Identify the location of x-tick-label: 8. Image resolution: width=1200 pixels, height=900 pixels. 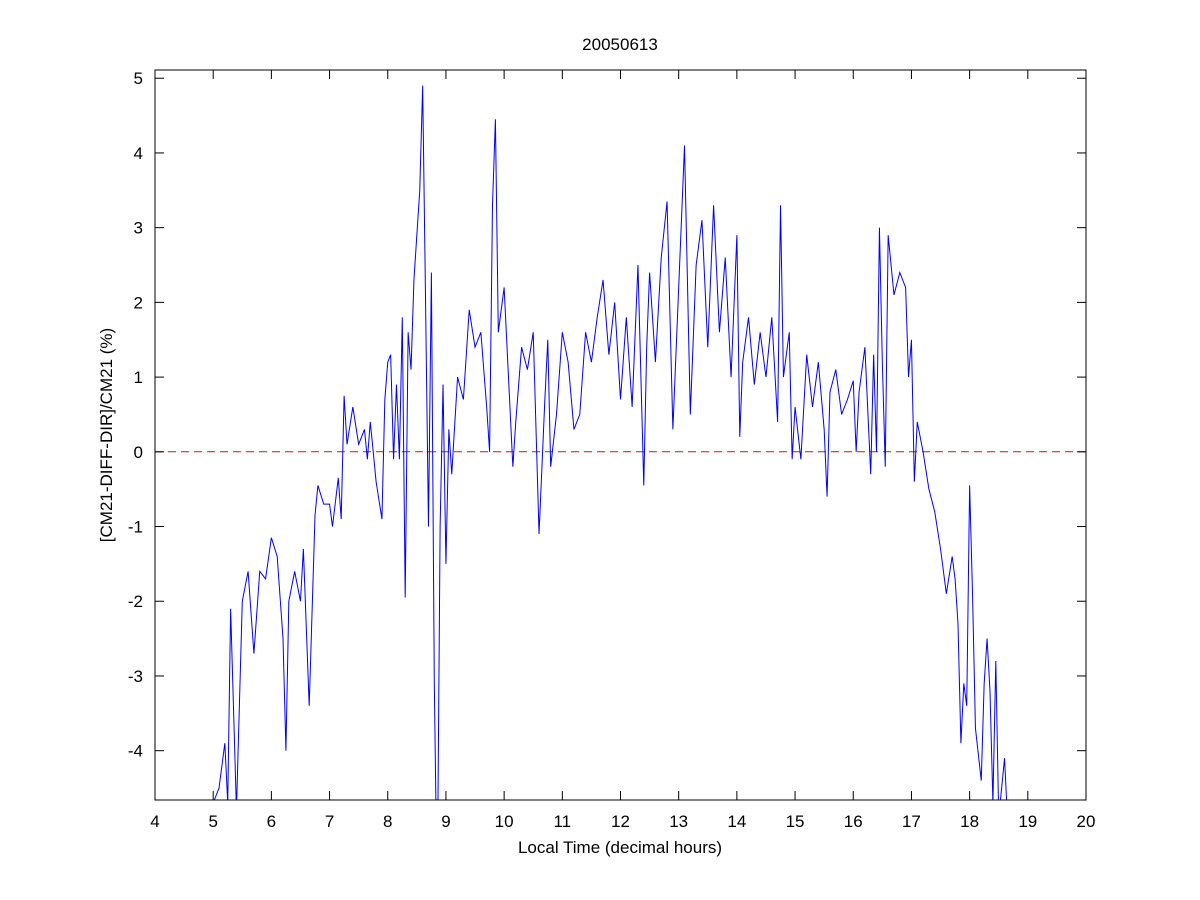
(387, 821).